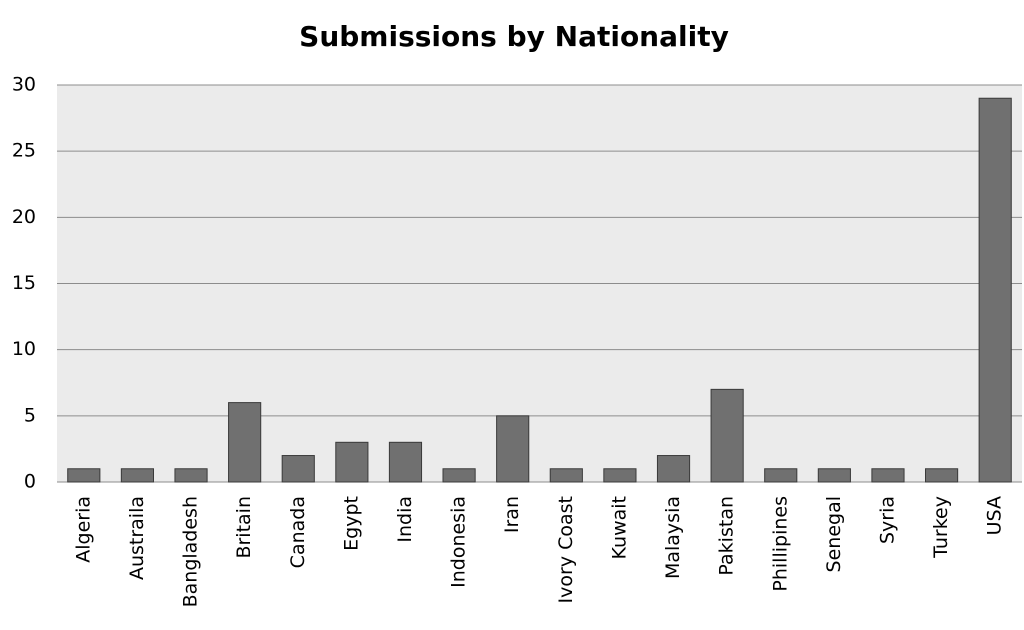  Describe the element at coordinates (887, 520) in the screenshot. I see `x-tick-label: Syria` at that location.